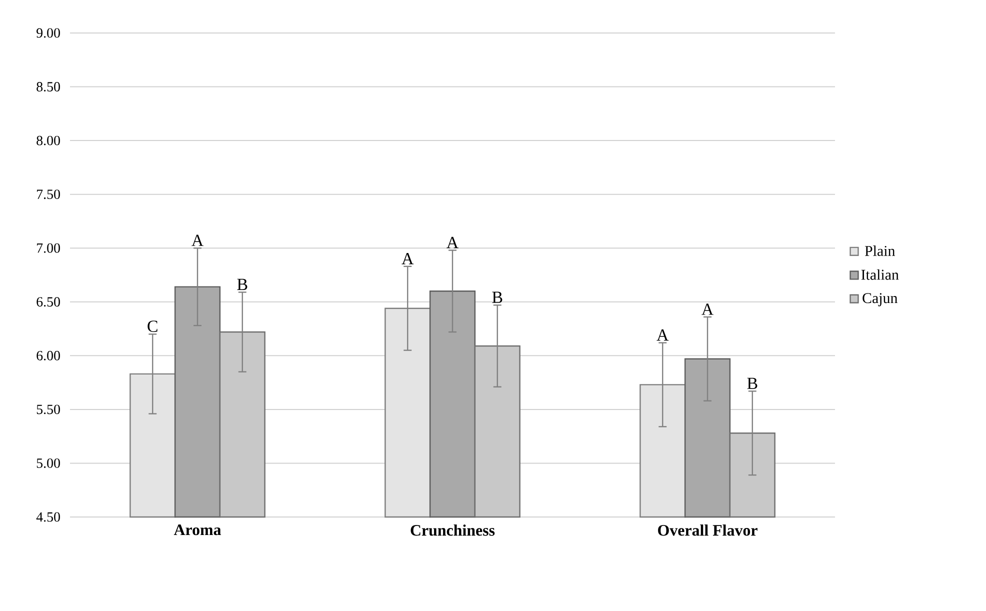  What do you see at coordinates (198, 530) in the screenshot?
I see `x-tick-label: Aroma` at bounding box center [198, 530].